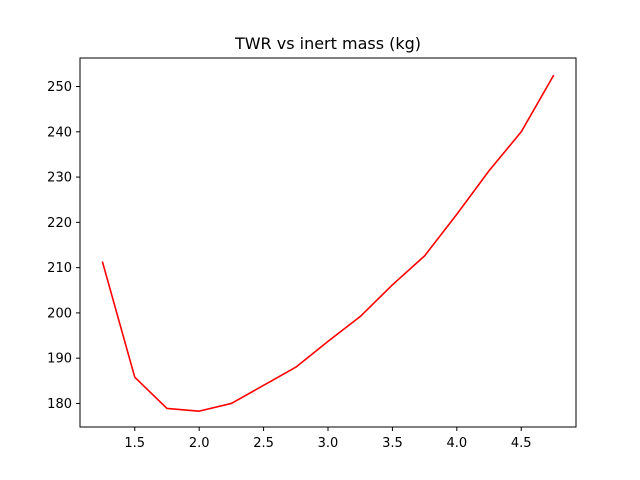  What do you see at coordinates (392, 443) in the screenshot?
I see `x-tick-label: 3.5` at bounding box center [392, 443].